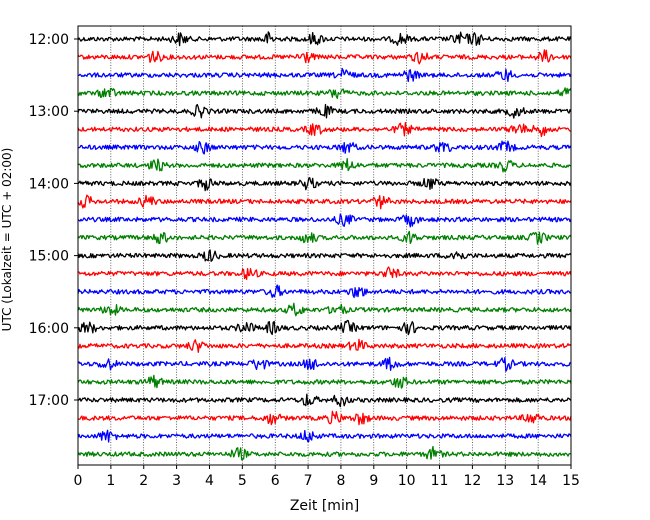 The width and height of the screenshot is (650, 520). Describe the element at coordinates (242, 481) in the screenshot. I see `x-tick-label: 5` at that location.